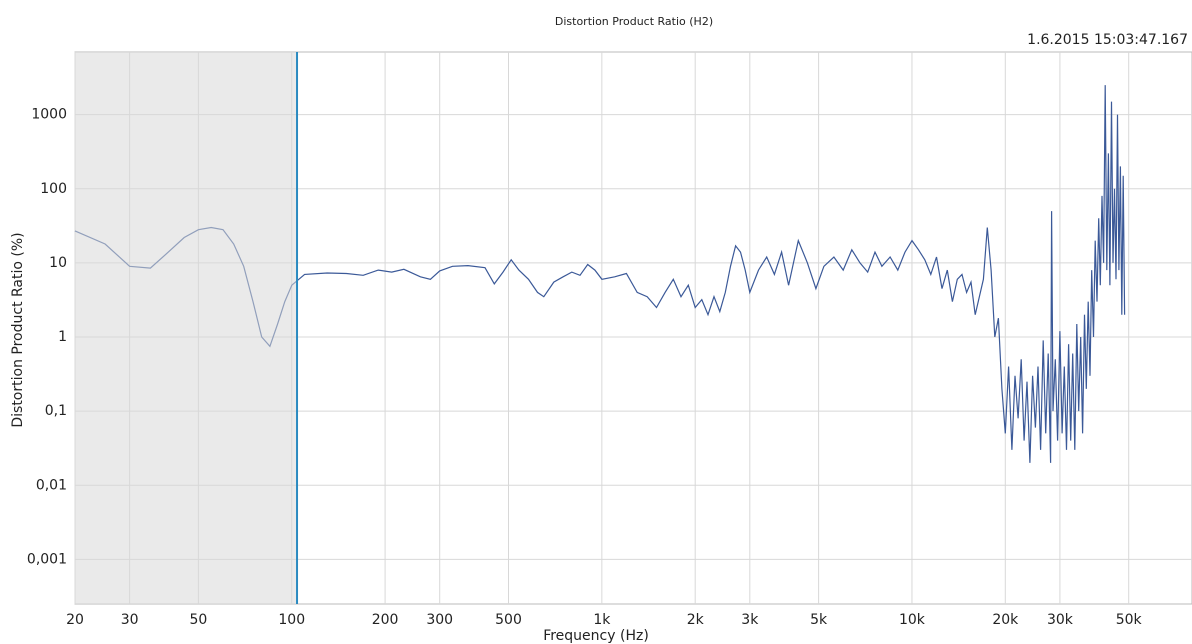 This screenshot has height=644, width=1192. What do you see at coordinates (596, 636) in the screenshot?
I see `x-axis-label: Frequency (Hz)` at bounding box center [596, 636].